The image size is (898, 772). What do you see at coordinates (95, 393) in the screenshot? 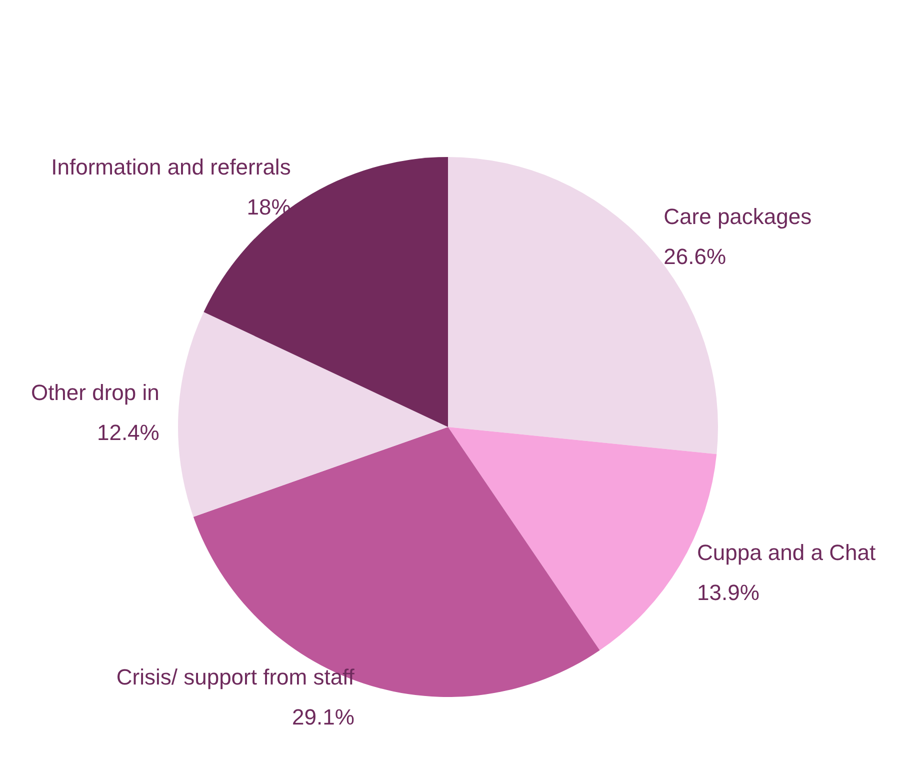
I see `slice-label: Other drop in` at bounding box center [95, 393].